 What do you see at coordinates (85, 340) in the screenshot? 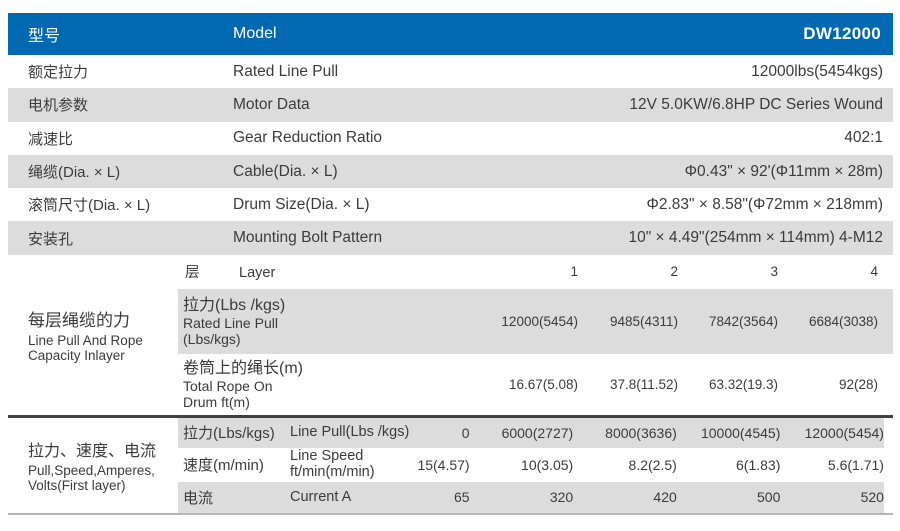
I see `layer-section-label-en1: Line Pull And Rope` at bounding box center [85, 340].